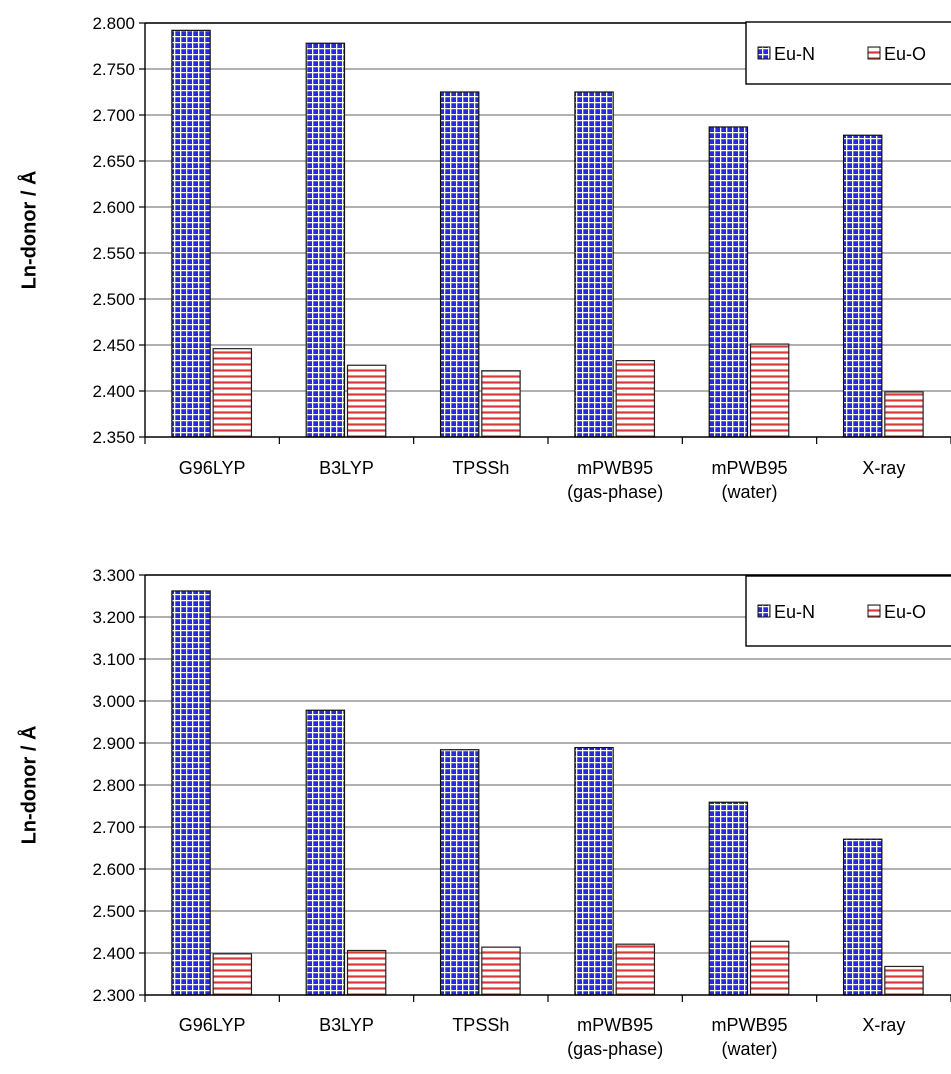 Image resolution: width=951 pixels, height=1074 pixels. What do you see at coordinates (113, 617) in the screenshot?
I see `y-tick-label: 3.200` at bounding box center [113, 617].